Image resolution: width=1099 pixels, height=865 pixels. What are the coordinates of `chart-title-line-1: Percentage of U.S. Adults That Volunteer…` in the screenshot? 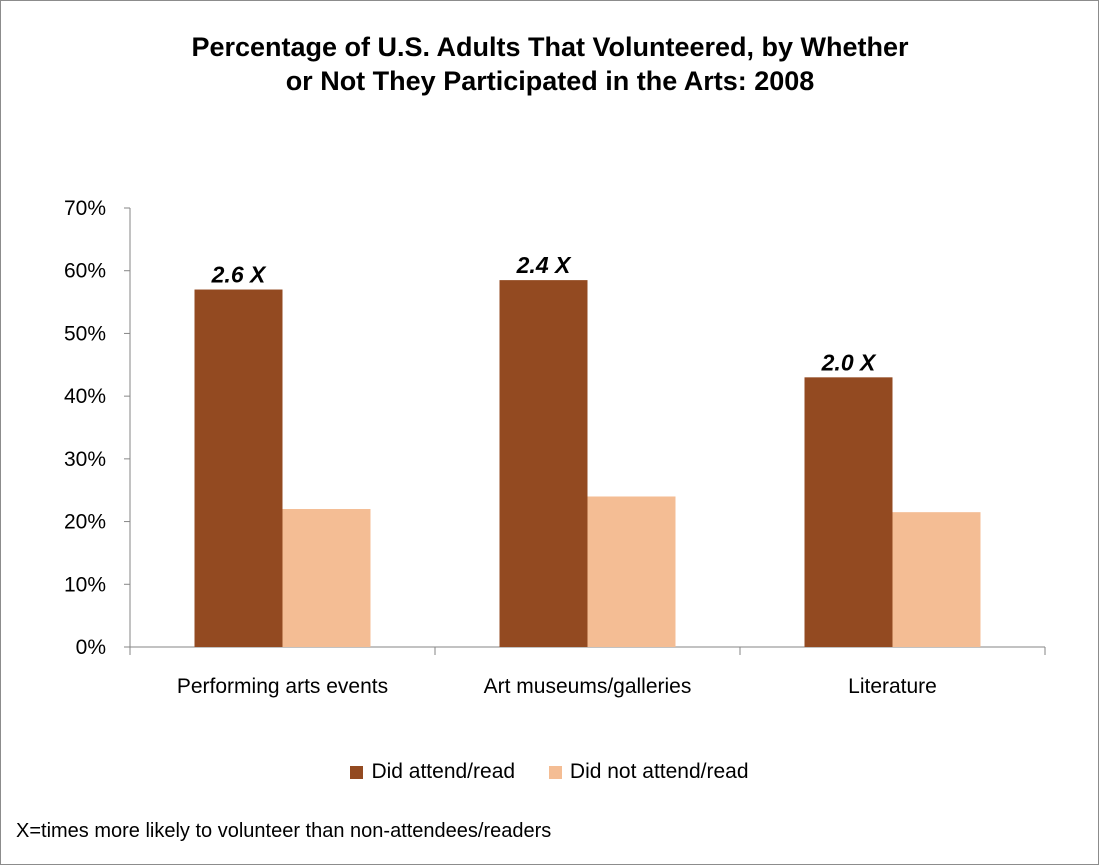 It's located at (550, 47).